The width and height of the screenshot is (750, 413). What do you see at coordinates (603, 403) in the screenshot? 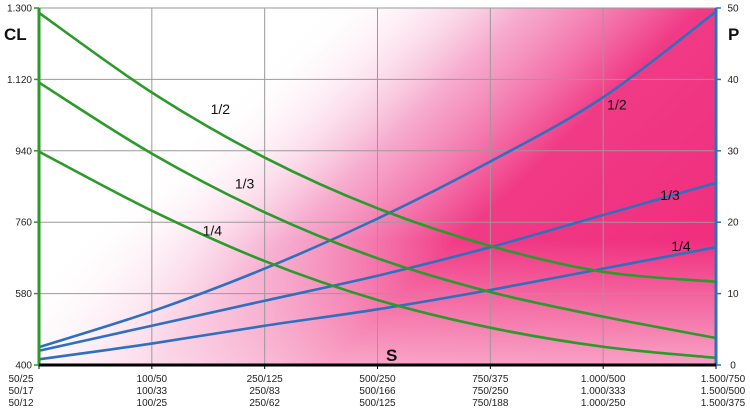
I see `x-tick-label: 1.000/250` at bounding box center [603, 403].